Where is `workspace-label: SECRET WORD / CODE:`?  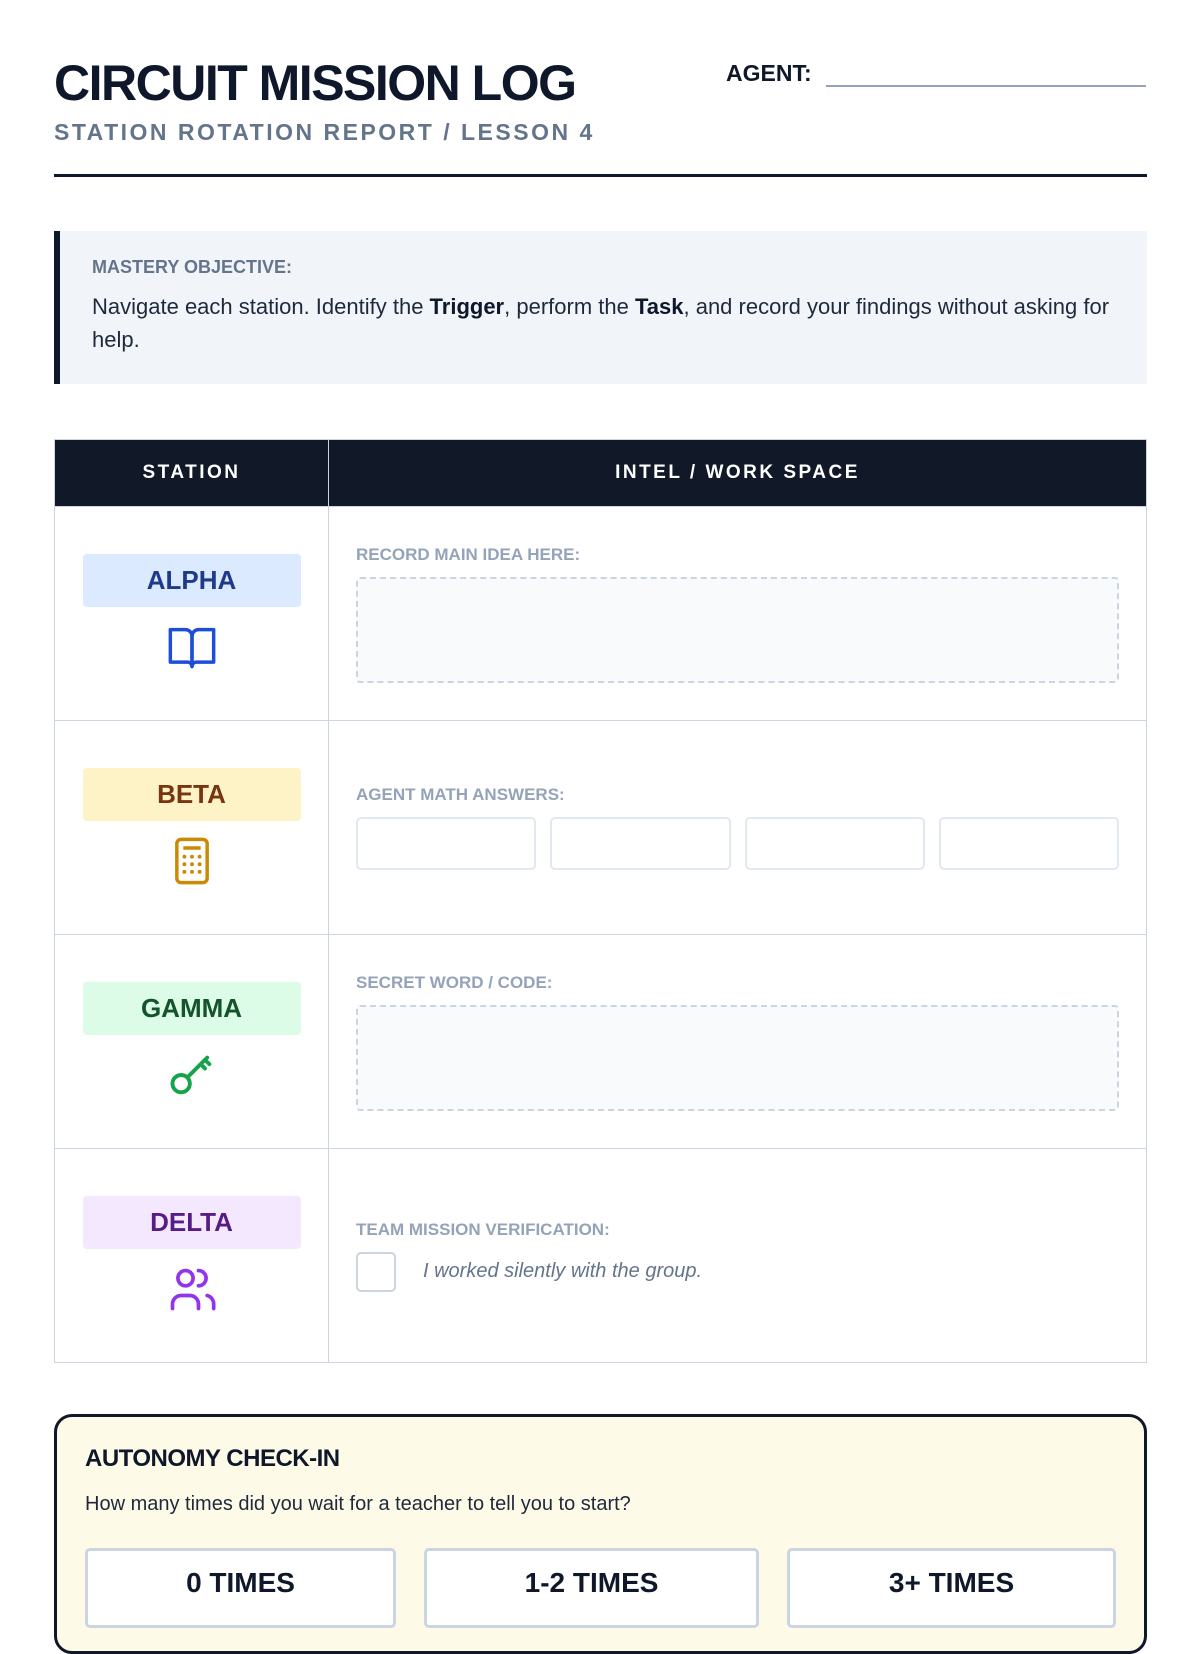 workspace-label: SECRET WORD / CODE: is located at coordinates (454, 982).